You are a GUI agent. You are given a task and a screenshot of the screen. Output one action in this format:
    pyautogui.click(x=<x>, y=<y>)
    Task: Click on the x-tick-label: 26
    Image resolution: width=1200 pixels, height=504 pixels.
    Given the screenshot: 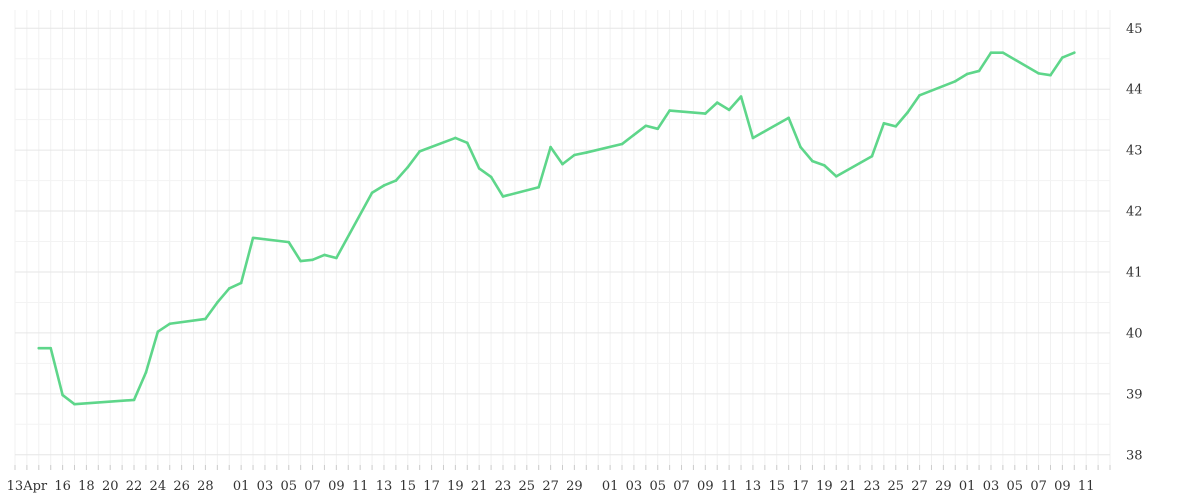 What is the action you would take?
    pyautogui.click(x=181, y=486)
    